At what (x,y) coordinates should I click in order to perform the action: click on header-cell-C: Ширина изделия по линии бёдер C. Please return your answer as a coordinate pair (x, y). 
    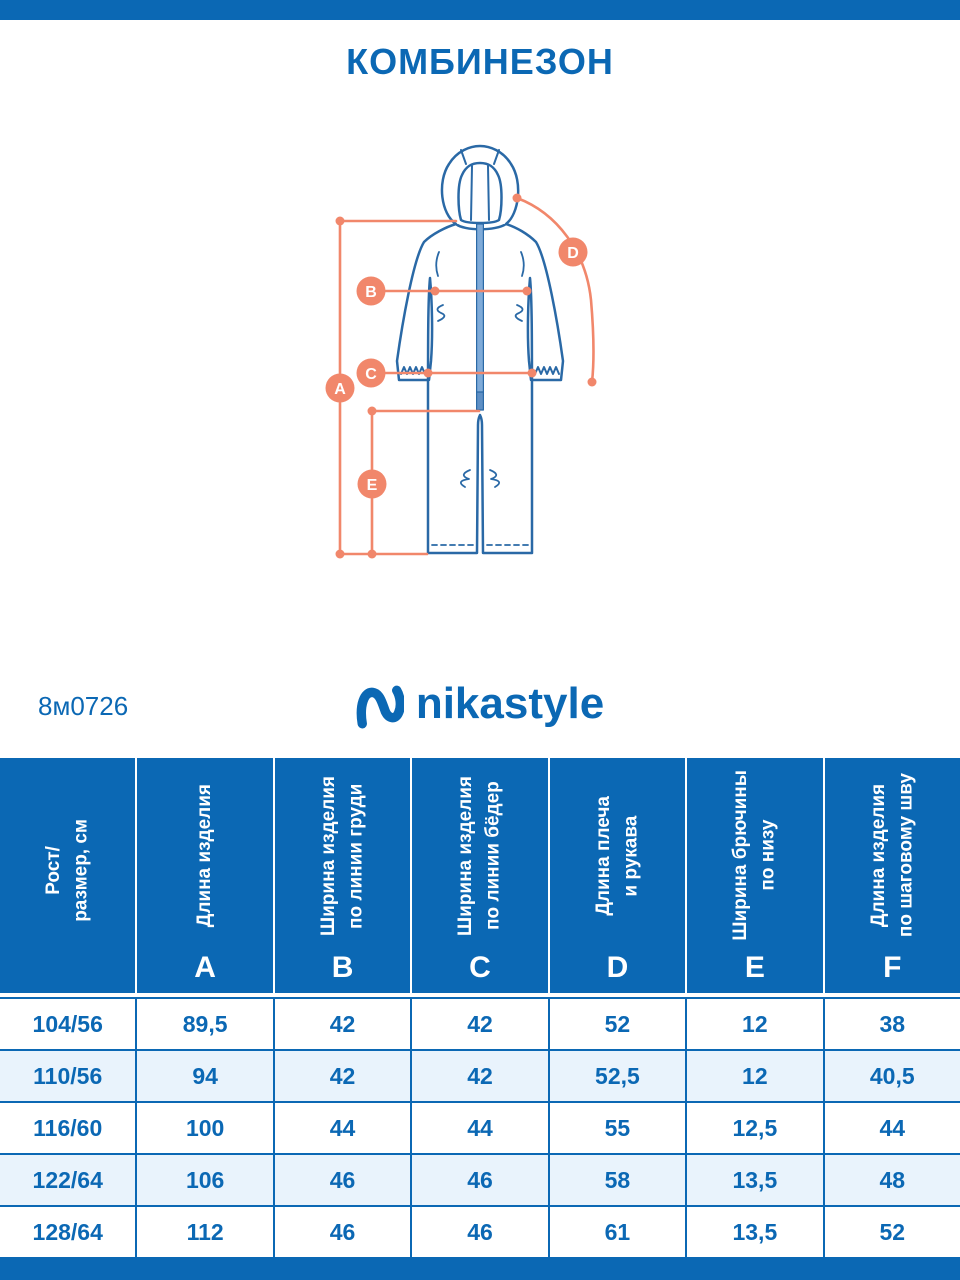
    Looking at the image, I should click on (480, 875).